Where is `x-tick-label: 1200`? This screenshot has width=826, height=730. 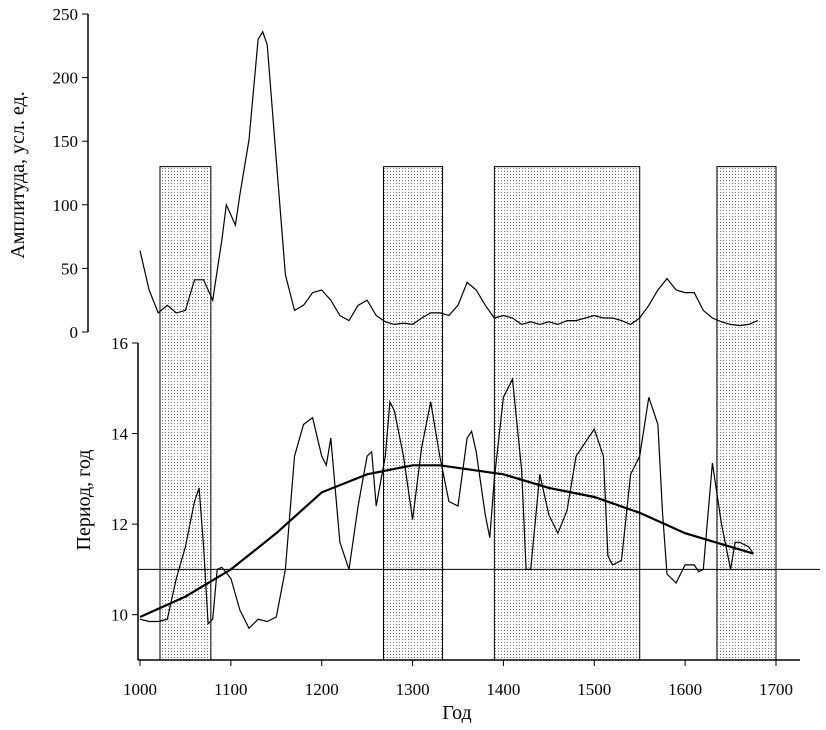 x-tick-label: 1200 is located at coordinates (322, 689).